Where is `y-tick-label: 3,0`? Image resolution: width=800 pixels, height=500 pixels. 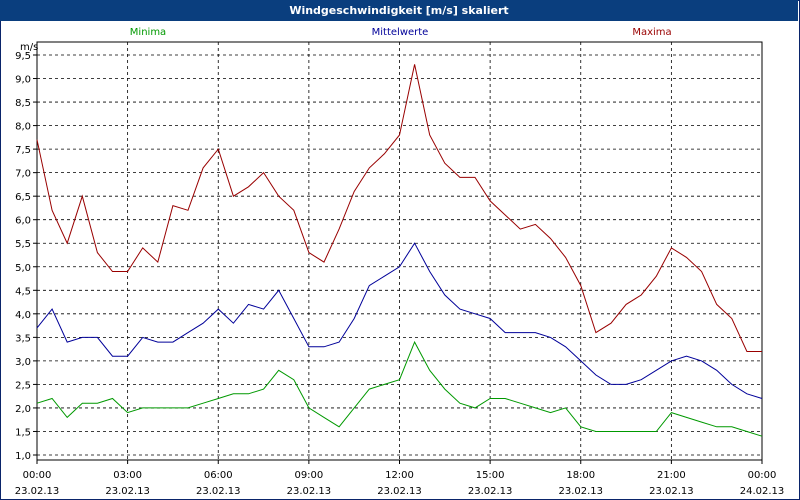 y-tick-label: 3,0 is located at coordinates (23, 362).